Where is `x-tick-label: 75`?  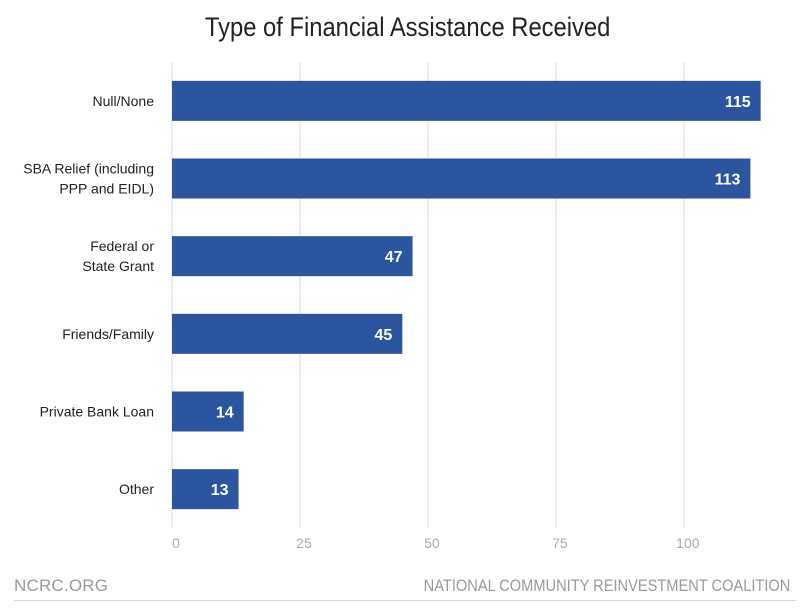
x-tick-label: 75 is located at coordinates (560, 543).